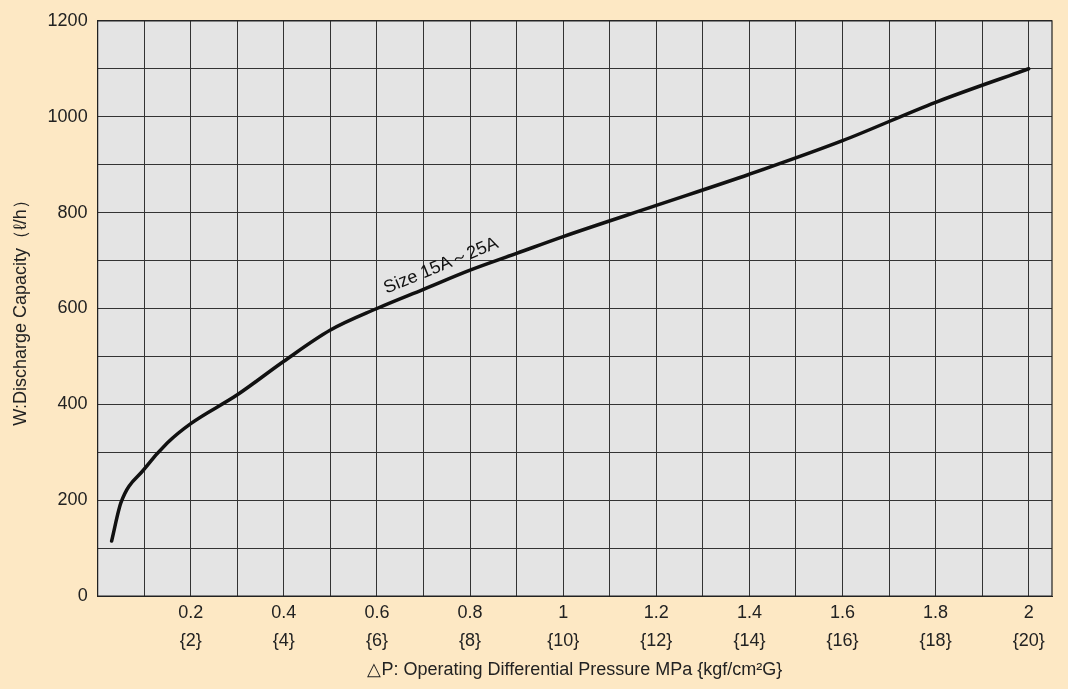 The height and width of the screenshot is (689, 1068). What do you see at coordinates (377, 611) in the screenshot?
I see `x-tick-label: 0.6` at bounding box center [377, 611].